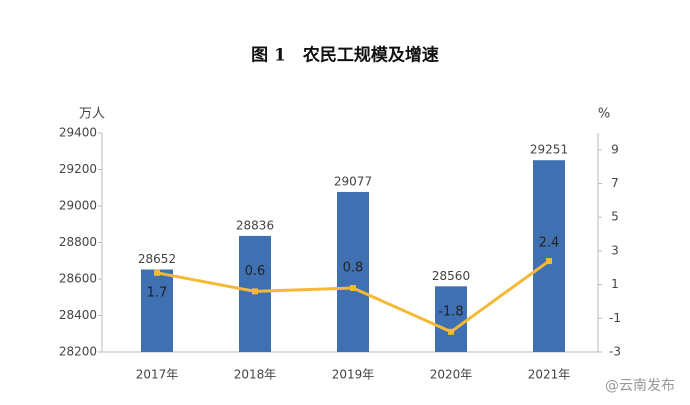 This screenshot has width=690, height=405. I want to click on y2-tick-label: -3, so click(615, 352).